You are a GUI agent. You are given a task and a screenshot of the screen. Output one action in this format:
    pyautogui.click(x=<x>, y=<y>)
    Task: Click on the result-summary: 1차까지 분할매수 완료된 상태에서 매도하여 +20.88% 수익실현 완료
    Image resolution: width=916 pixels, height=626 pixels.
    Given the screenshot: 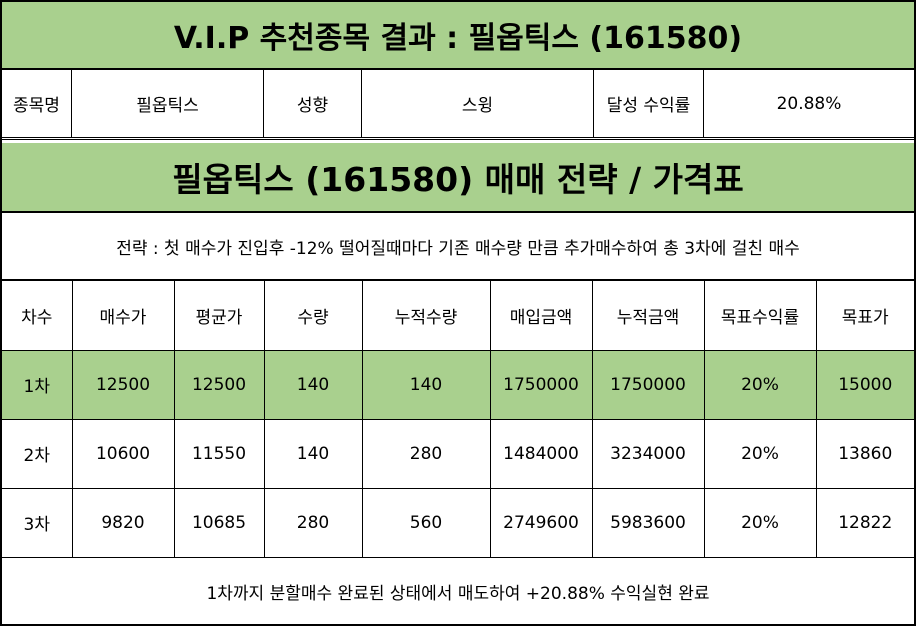 What is the action you would take?
    pyautogui.click(x=458, y=590)
    